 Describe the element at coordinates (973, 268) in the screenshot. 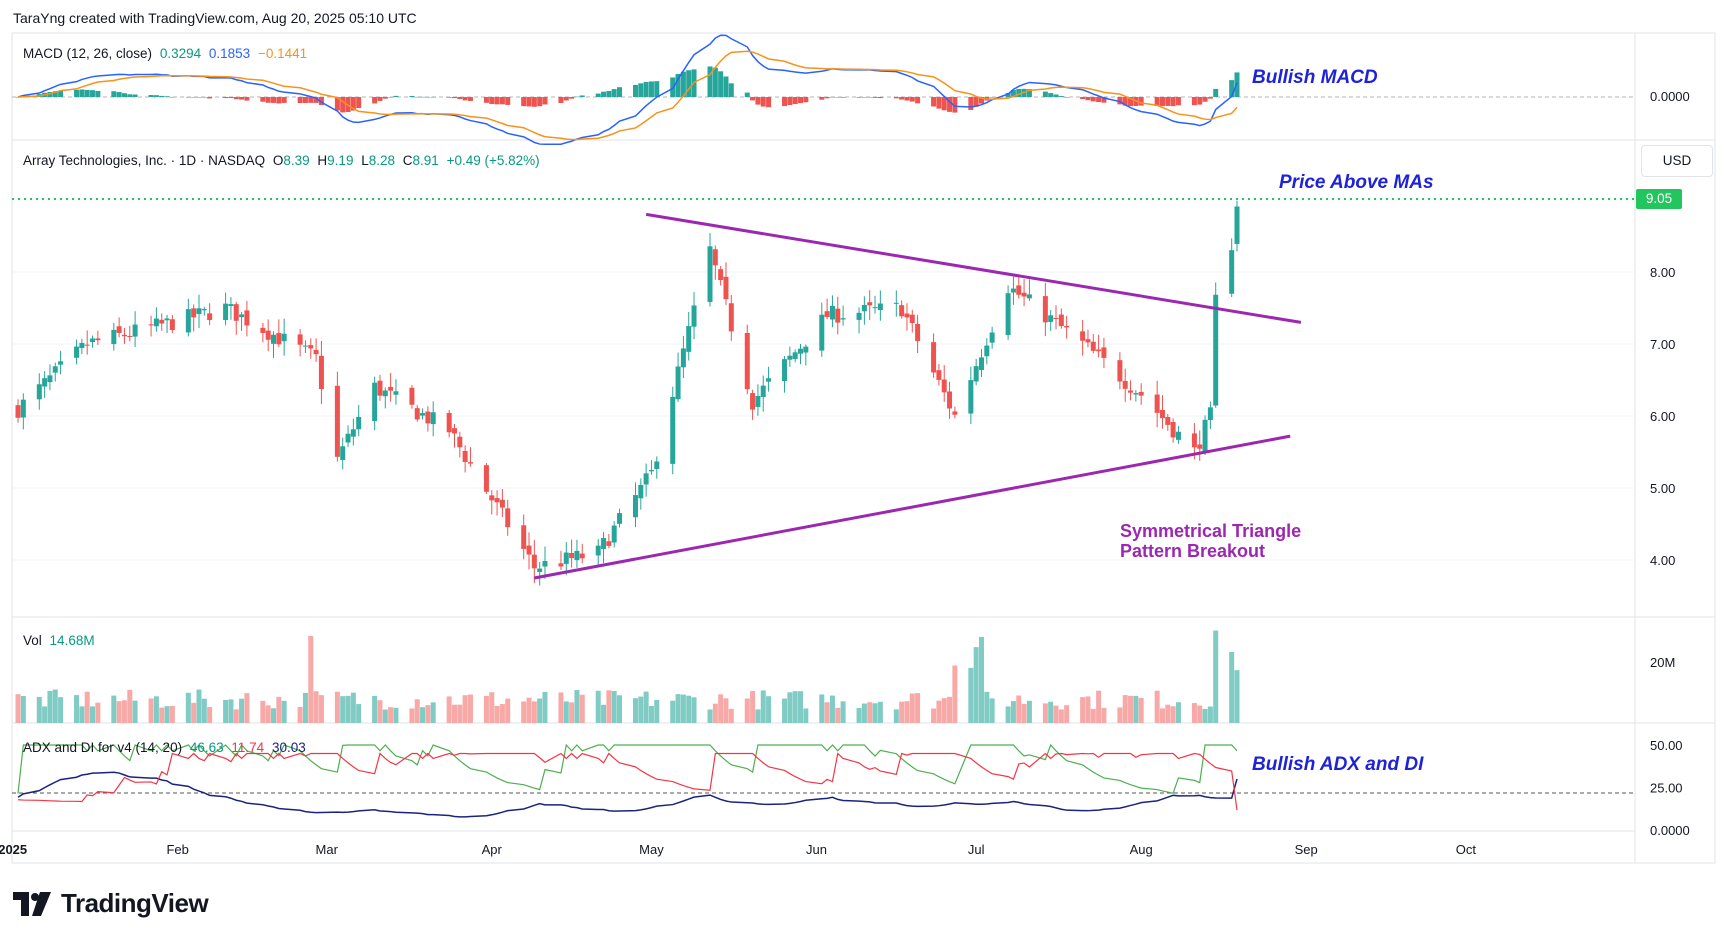

I see `triangle-upper-trendline` at that location.